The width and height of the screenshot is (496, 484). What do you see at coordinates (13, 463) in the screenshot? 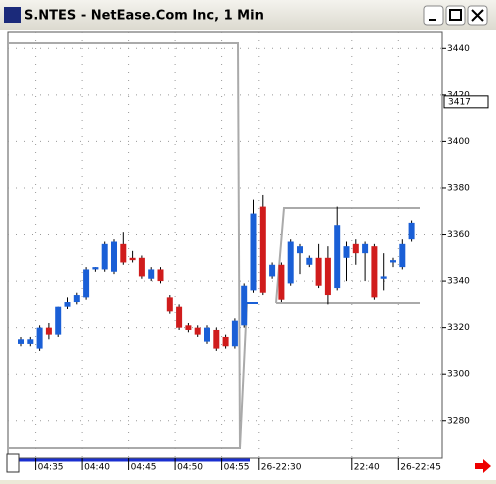
I see `scroll-handle` at bounding box center [13, 463].